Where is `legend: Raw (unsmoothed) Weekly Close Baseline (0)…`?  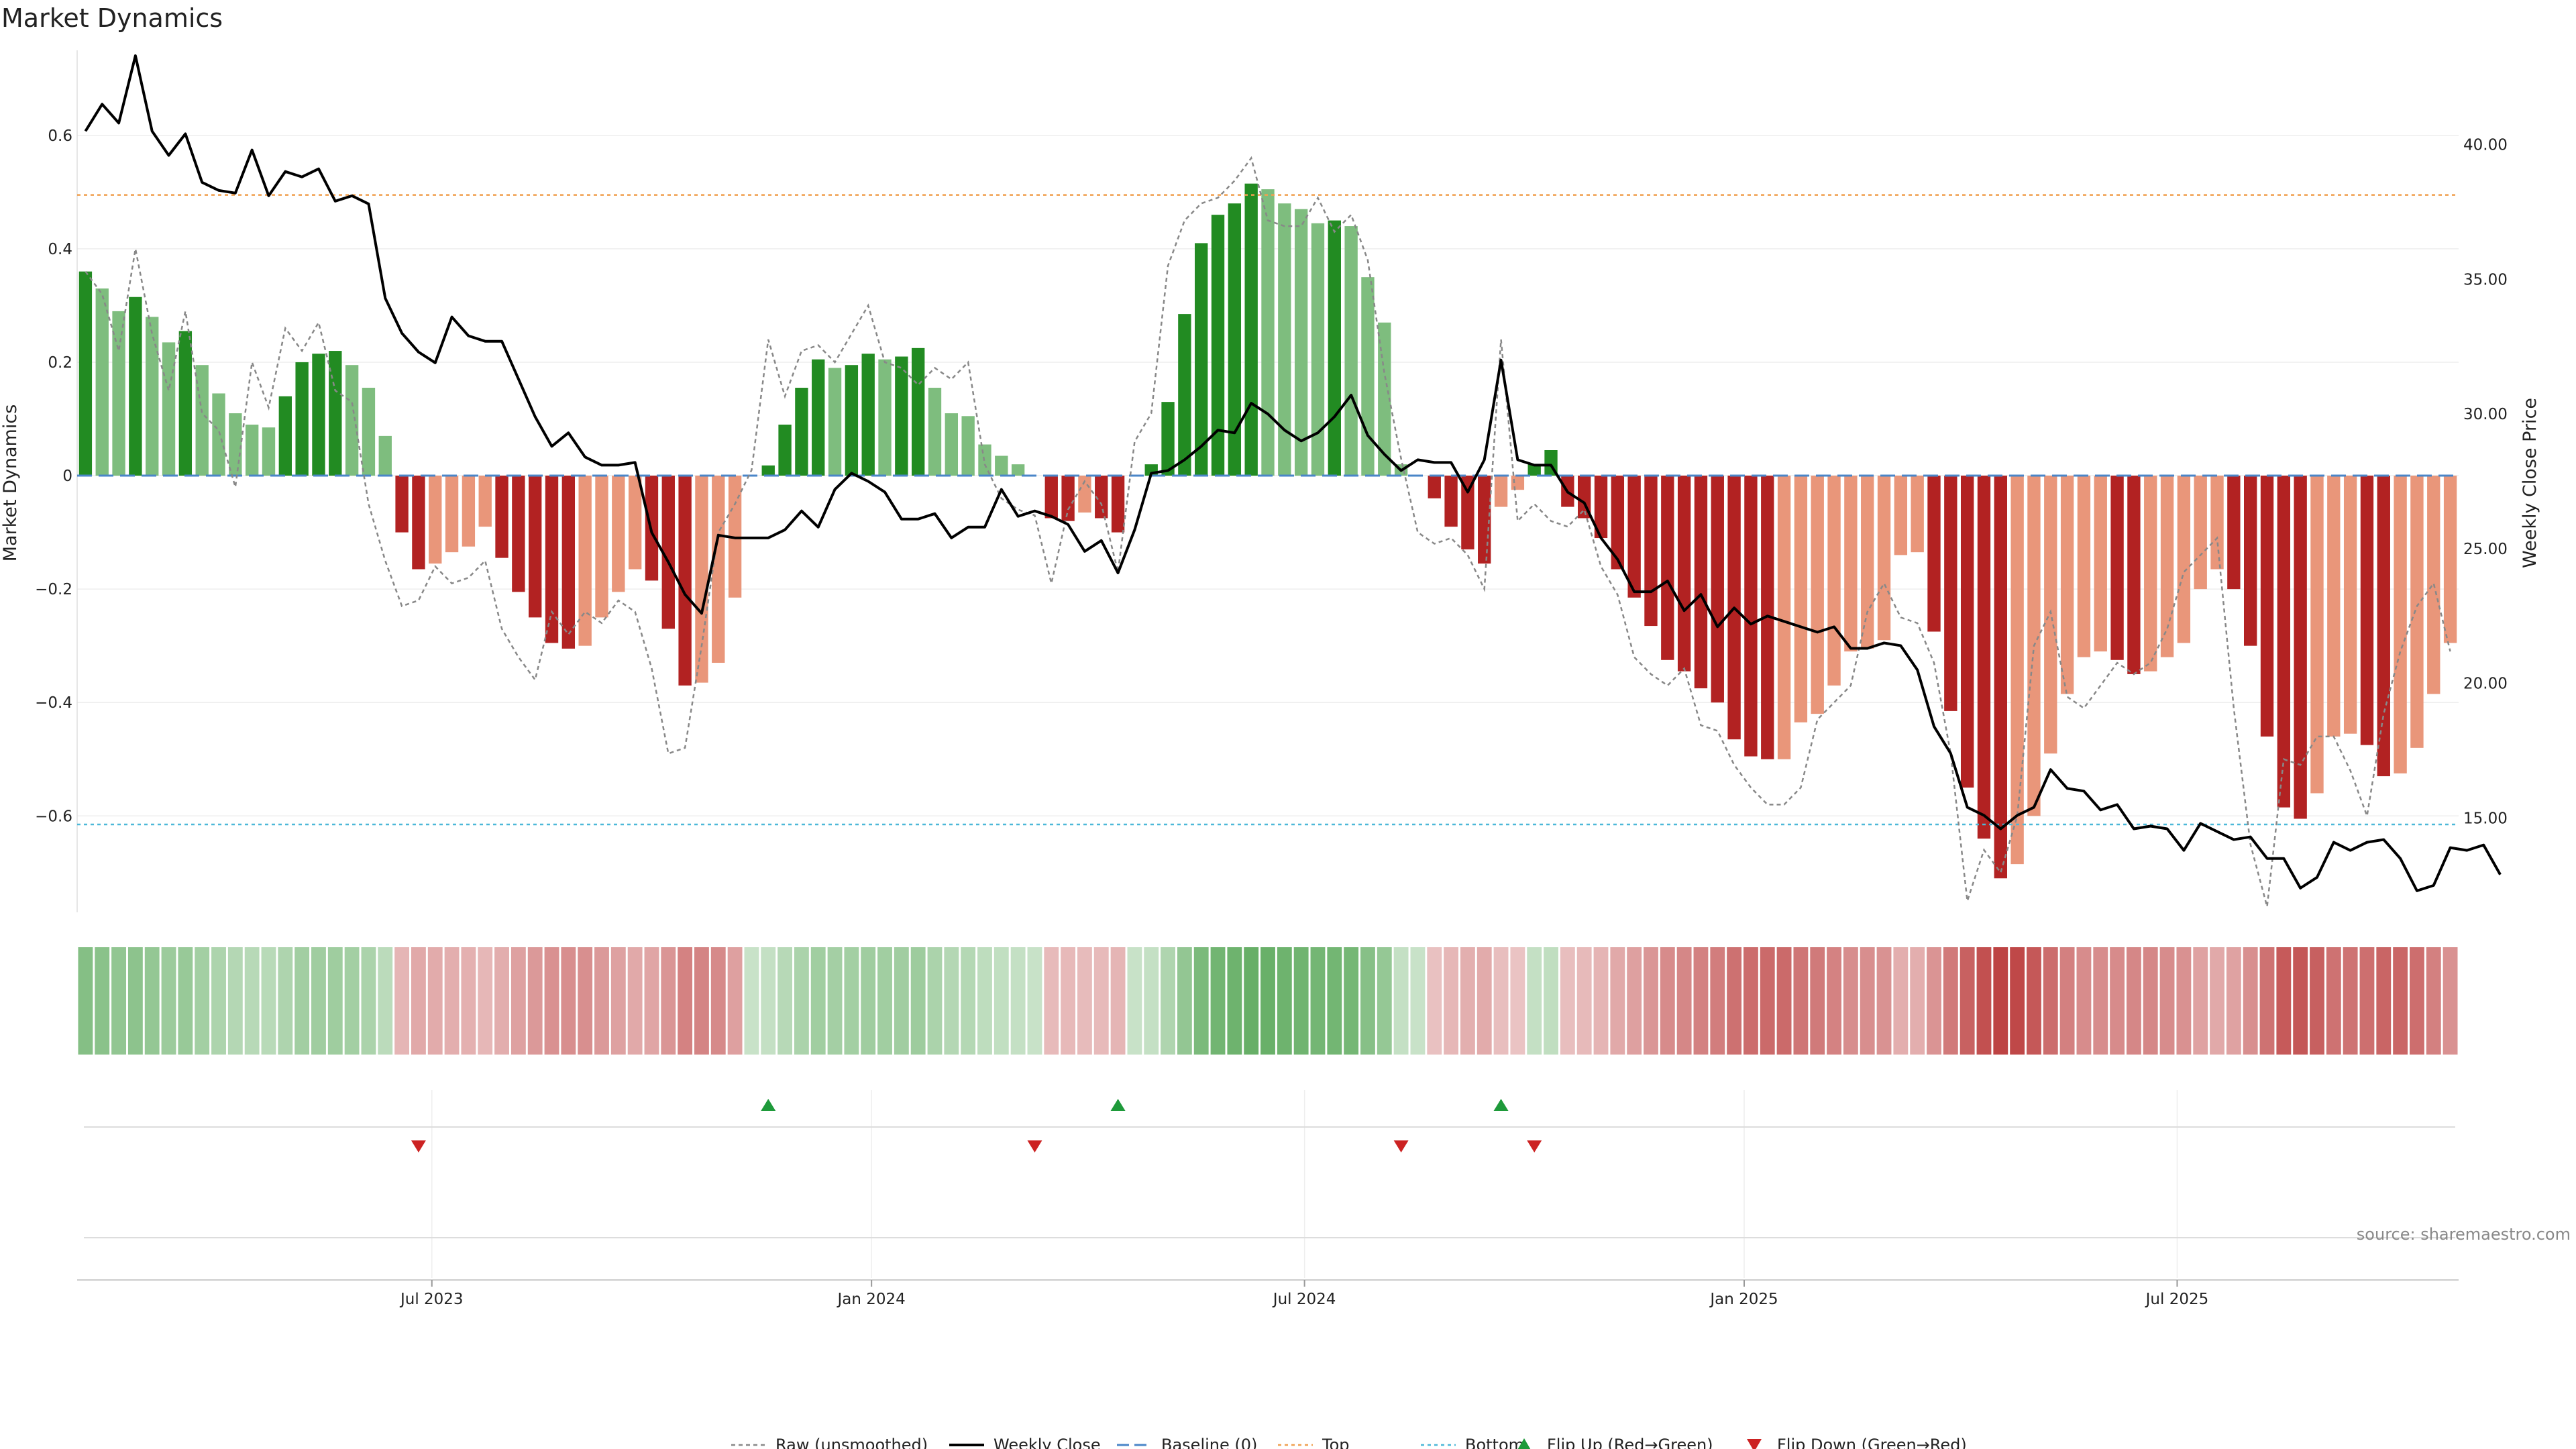 legend: Raw (unsmoothed) Weekly Close Baseline (0)… is located at coordinates (1349, 1442).